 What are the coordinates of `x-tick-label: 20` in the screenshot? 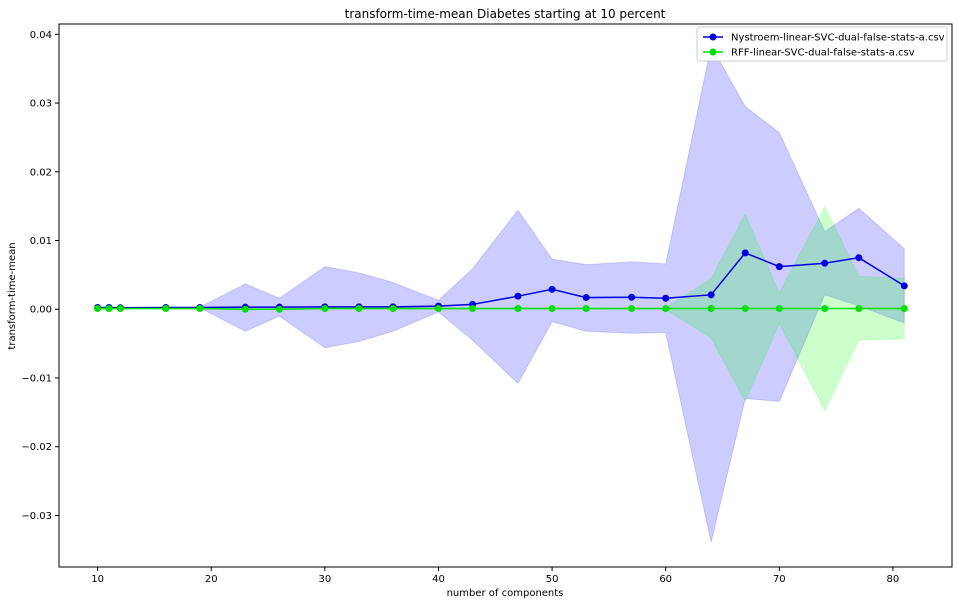 It's located at (211, 579).